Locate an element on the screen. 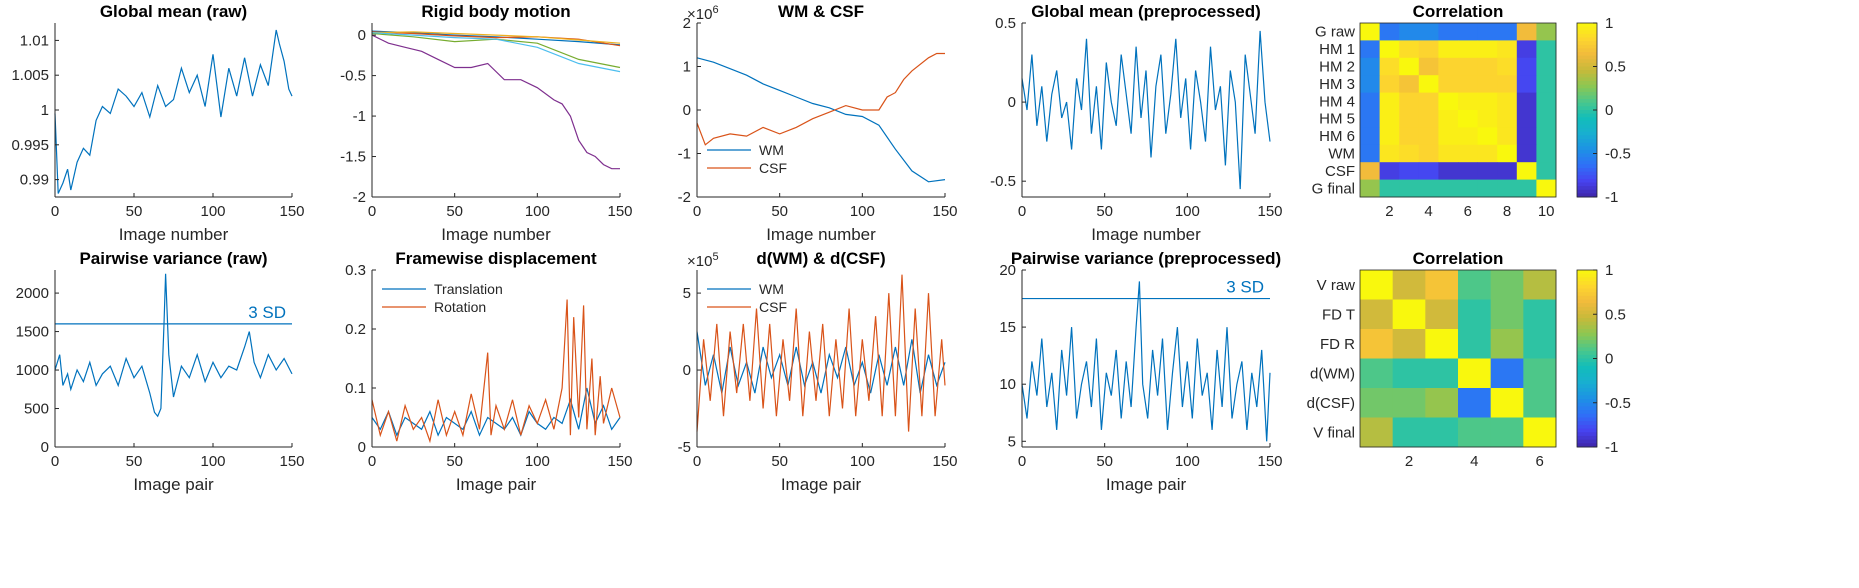  p4-x-tick-label: 100 is located at coordinates (1187, 211).